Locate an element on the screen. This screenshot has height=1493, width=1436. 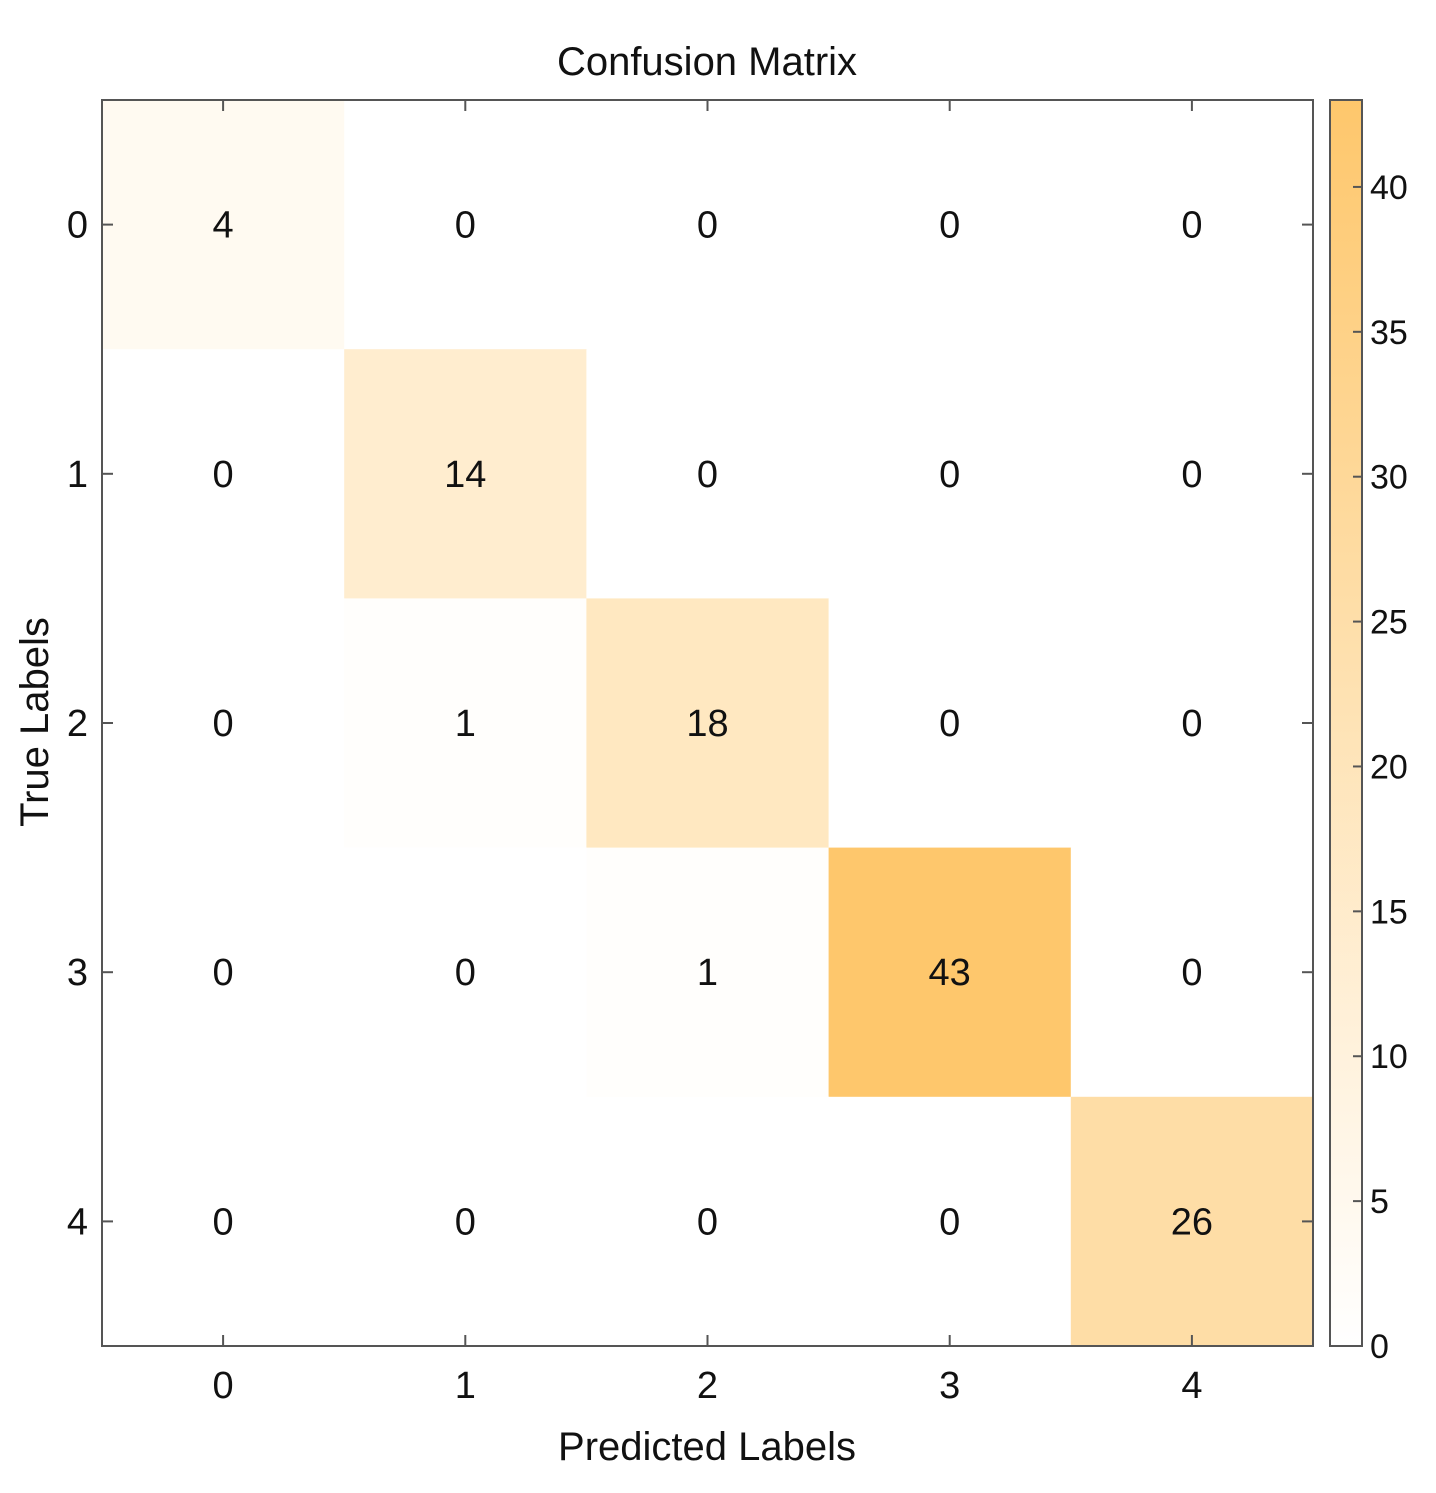
colorbar is located at coordinates (1346, 723).